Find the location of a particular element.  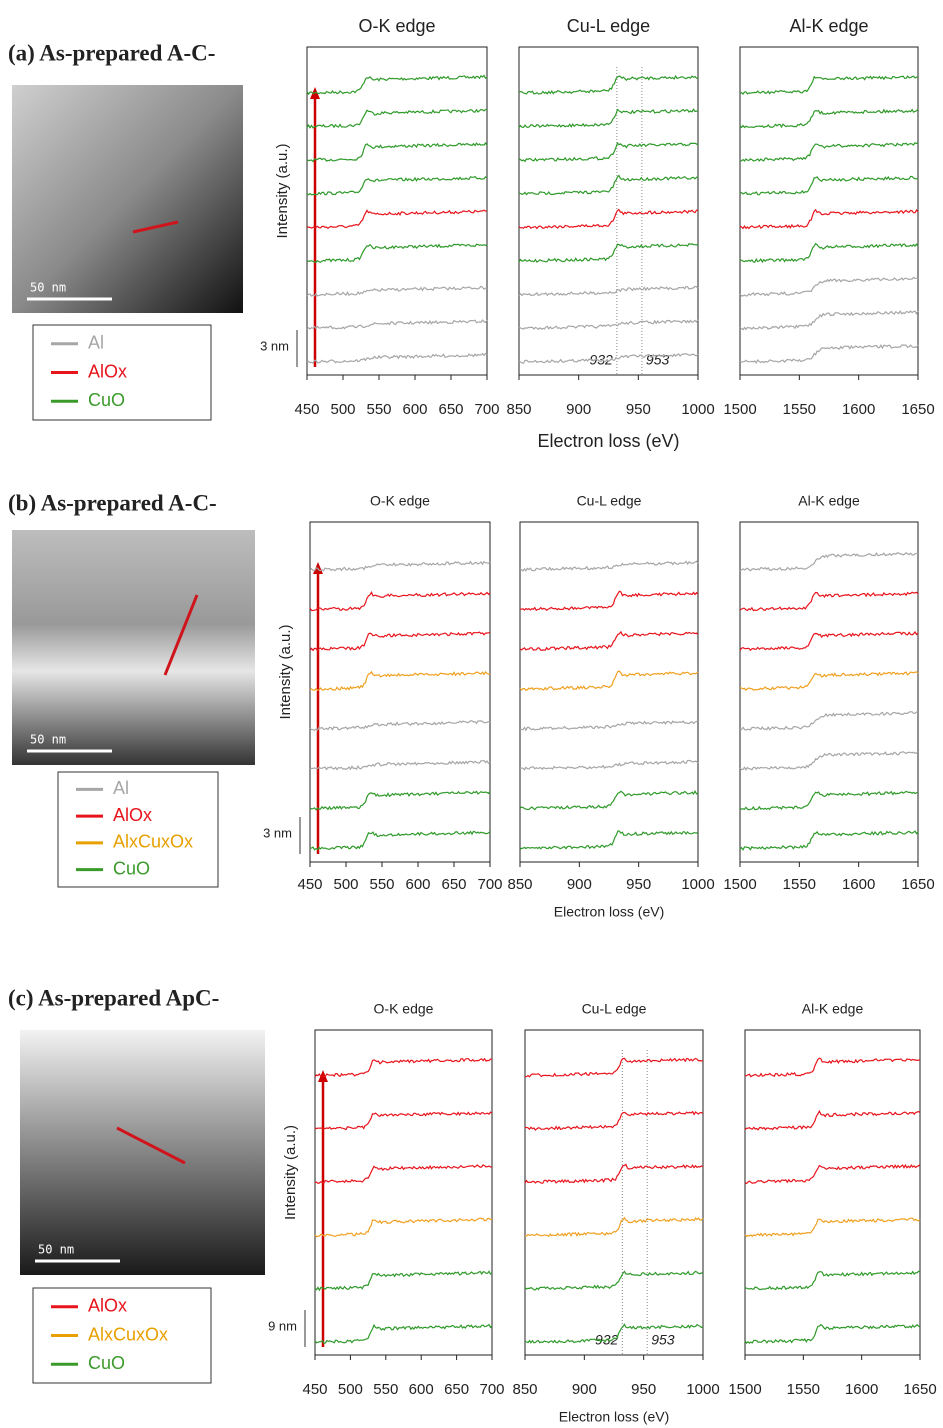

thickness-label: 3 nm is located at coordinates (277, 832).